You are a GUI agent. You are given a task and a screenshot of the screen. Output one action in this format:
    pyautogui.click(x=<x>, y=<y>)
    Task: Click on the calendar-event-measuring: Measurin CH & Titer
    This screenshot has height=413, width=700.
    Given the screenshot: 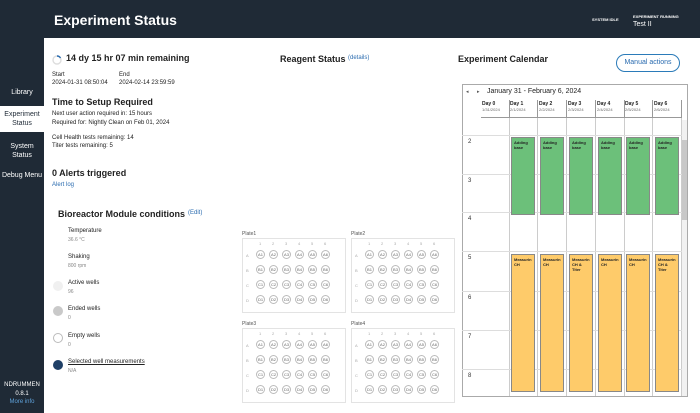 What is the action you would take?
    pyautogui.click(x=667, y=323)
    